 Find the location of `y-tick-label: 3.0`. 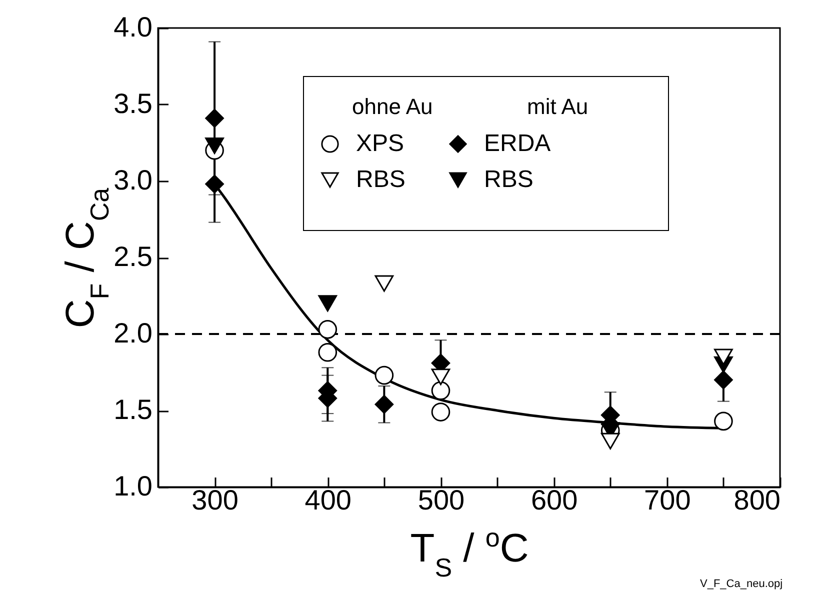

y-tick-label: 3.0 is located at coordinates (133, 180).